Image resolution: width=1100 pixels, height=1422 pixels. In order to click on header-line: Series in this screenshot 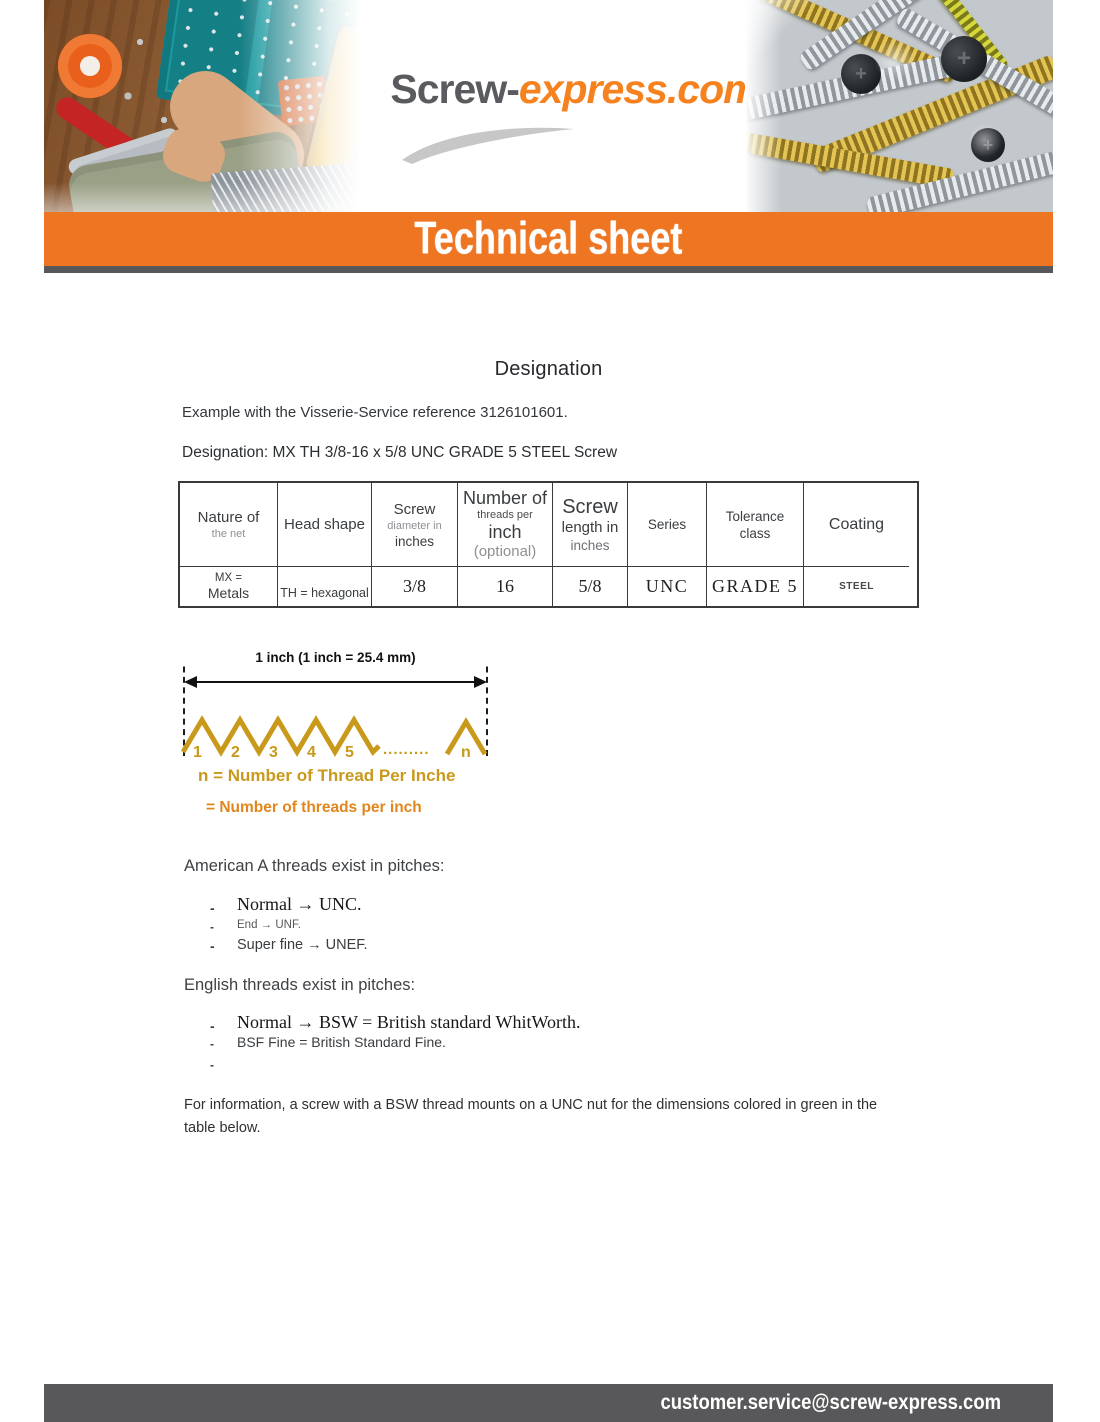, I will do `click(667, 524)`.